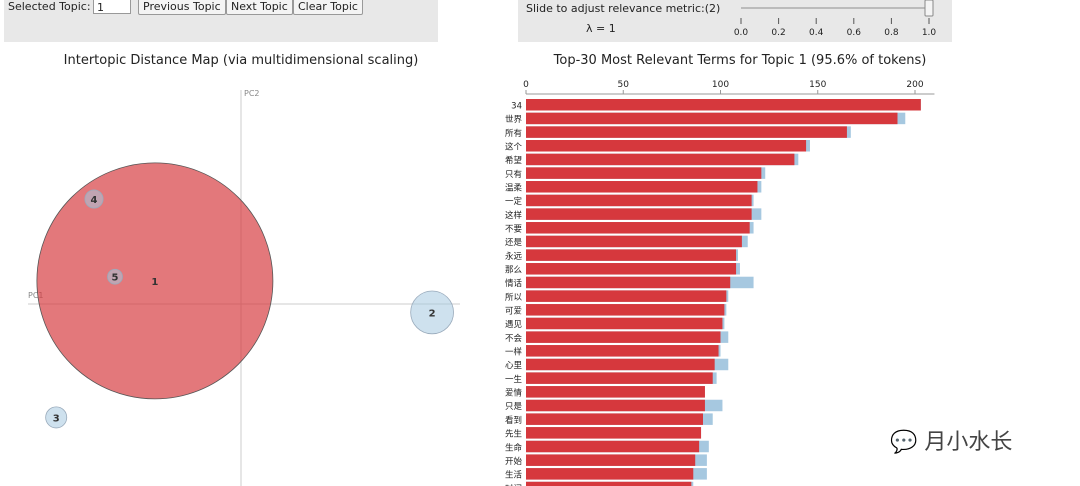 The width and height of the screenshot is (1080, 486). Describe the element at coordinates (513, 133) in the screenshot. I see `term-label: 所有` at that location.